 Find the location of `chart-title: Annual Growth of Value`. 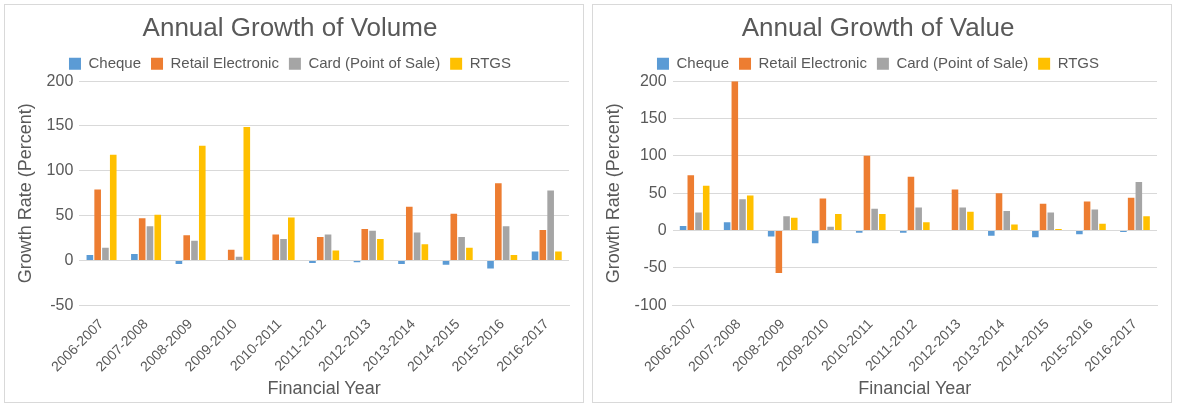

chart-title: Annual Growth of Value is located at coordinates (878, 26).